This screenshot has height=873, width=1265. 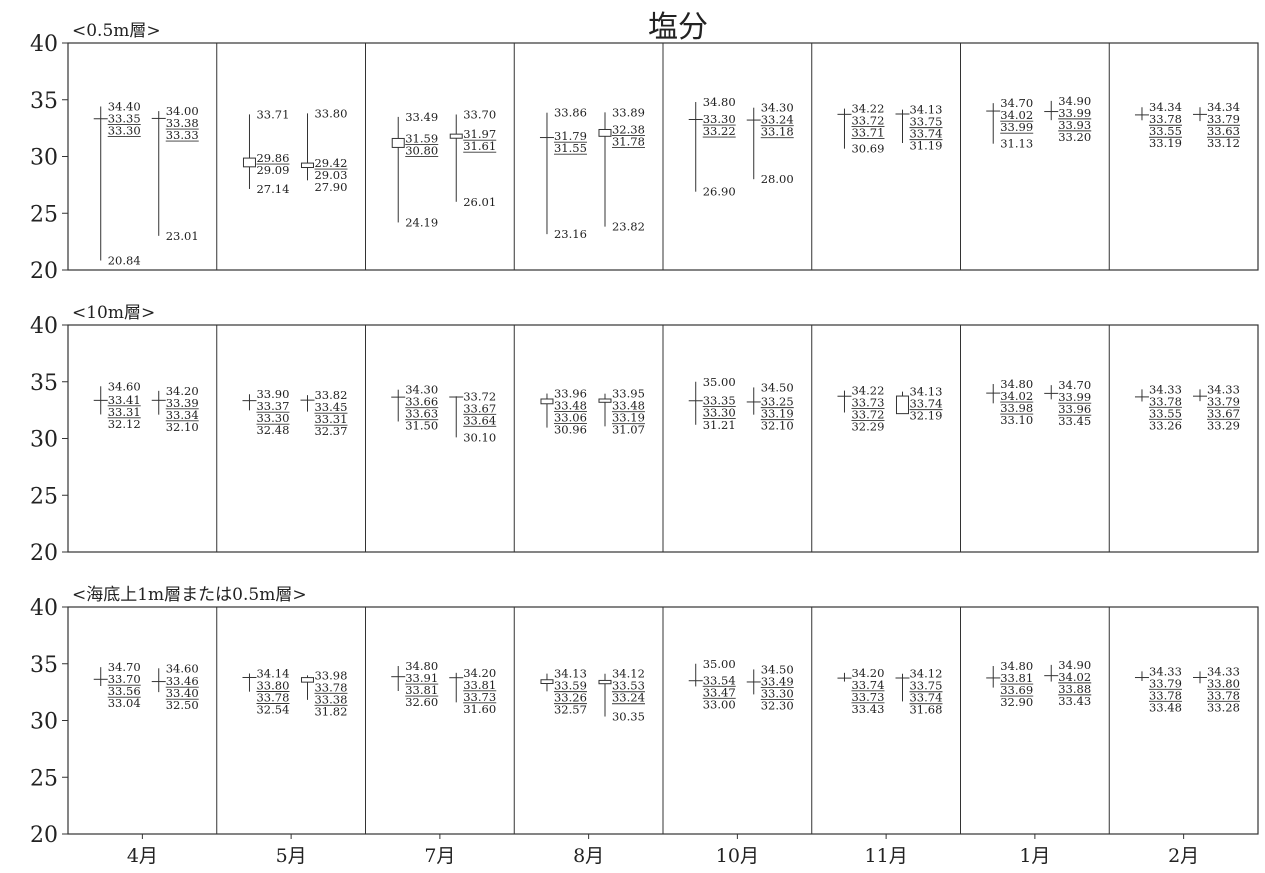 I want to click on value-label-min: 31.19, so click(x=925, y=146).